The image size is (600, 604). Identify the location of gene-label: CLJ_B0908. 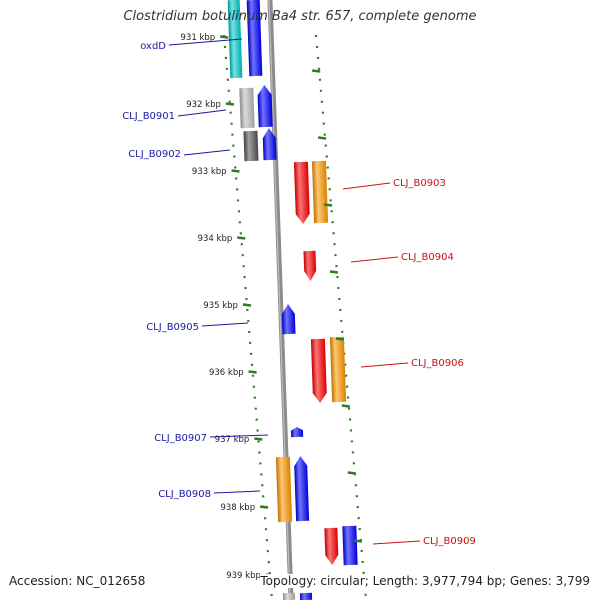
(184, 494).